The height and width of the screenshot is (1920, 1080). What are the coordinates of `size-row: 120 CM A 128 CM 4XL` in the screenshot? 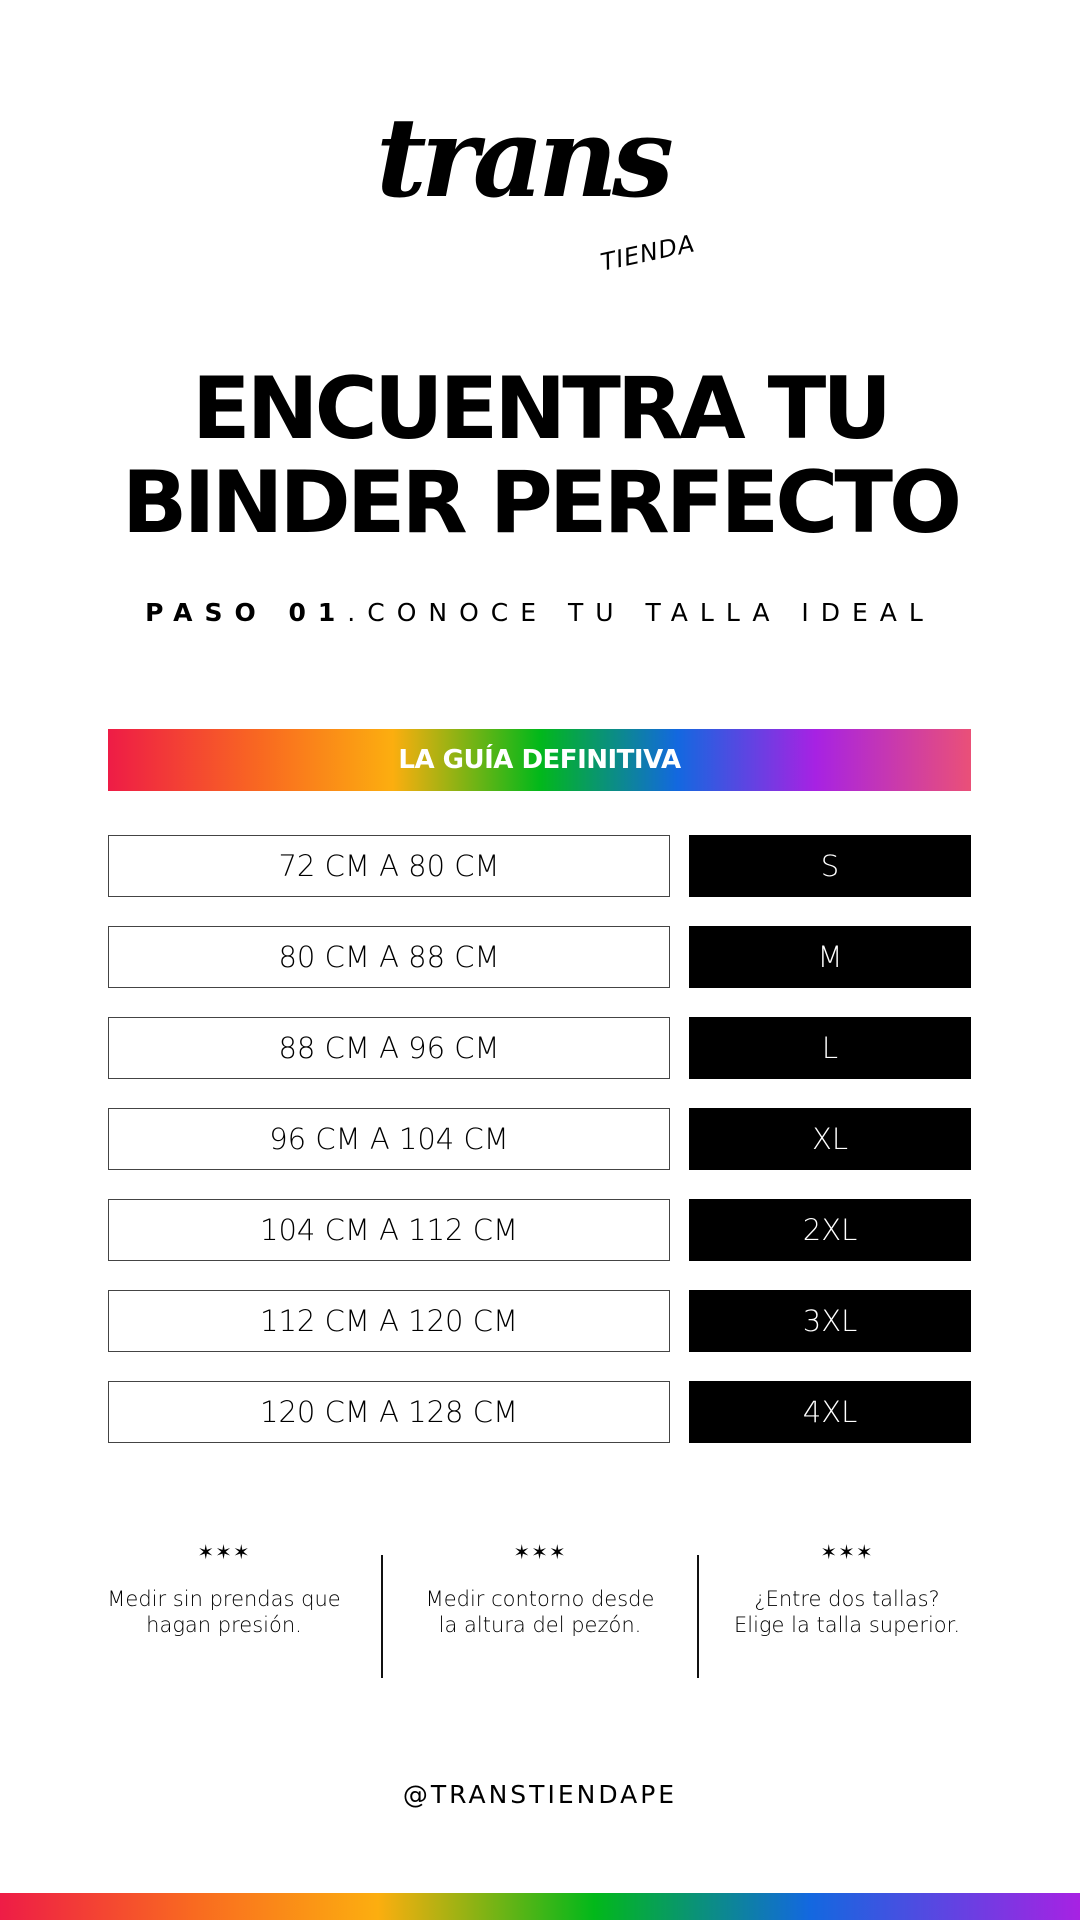 It's located at (539, 1412).